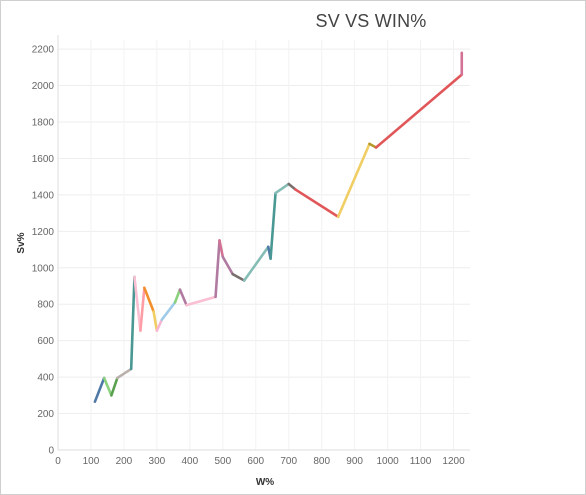  I want to click on y-axis-title: Sv%, so click(21, 242).